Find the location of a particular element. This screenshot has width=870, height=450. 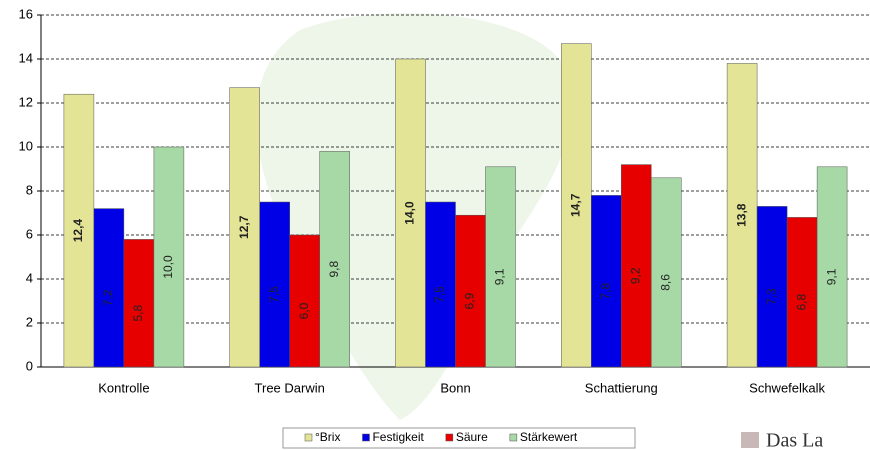

legend is located at coordinates (459, 438).